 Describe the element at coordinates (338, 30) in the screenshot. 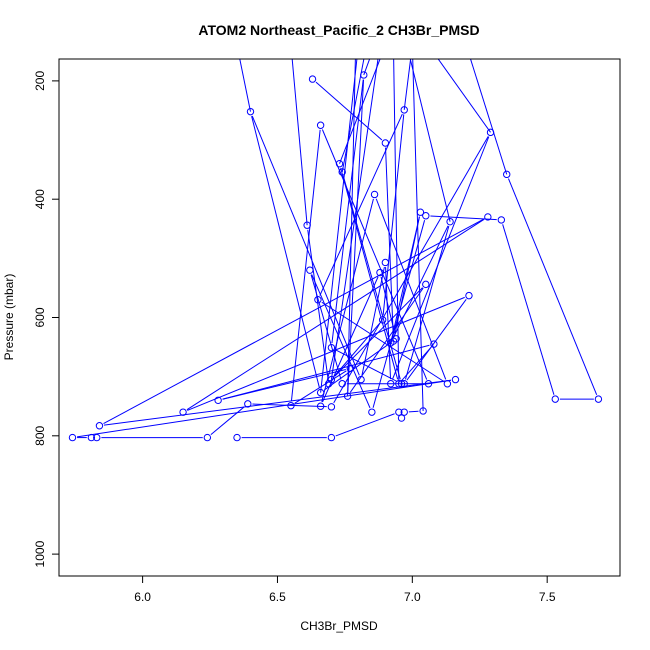

I see `chart-title: ATOM2 Northeast_Pacific_2 CH3Br_PMSD` at that location.